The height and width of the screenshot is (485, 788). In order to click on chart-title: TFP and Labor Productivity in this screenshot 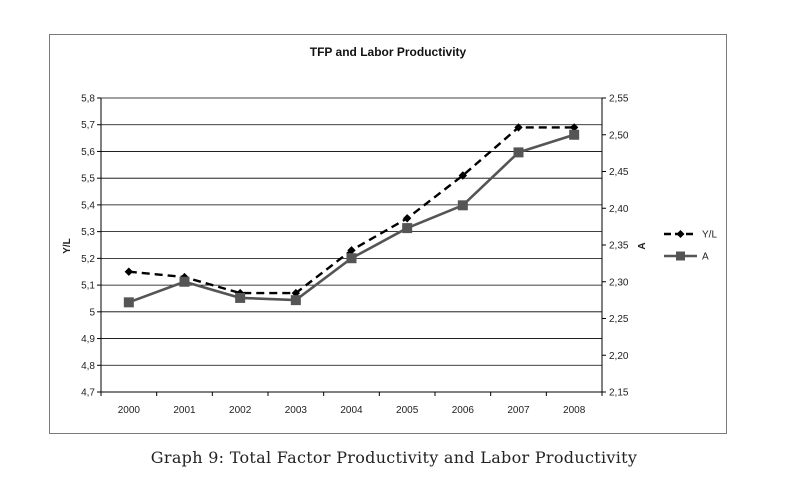, I will do `click(388, 52)`.